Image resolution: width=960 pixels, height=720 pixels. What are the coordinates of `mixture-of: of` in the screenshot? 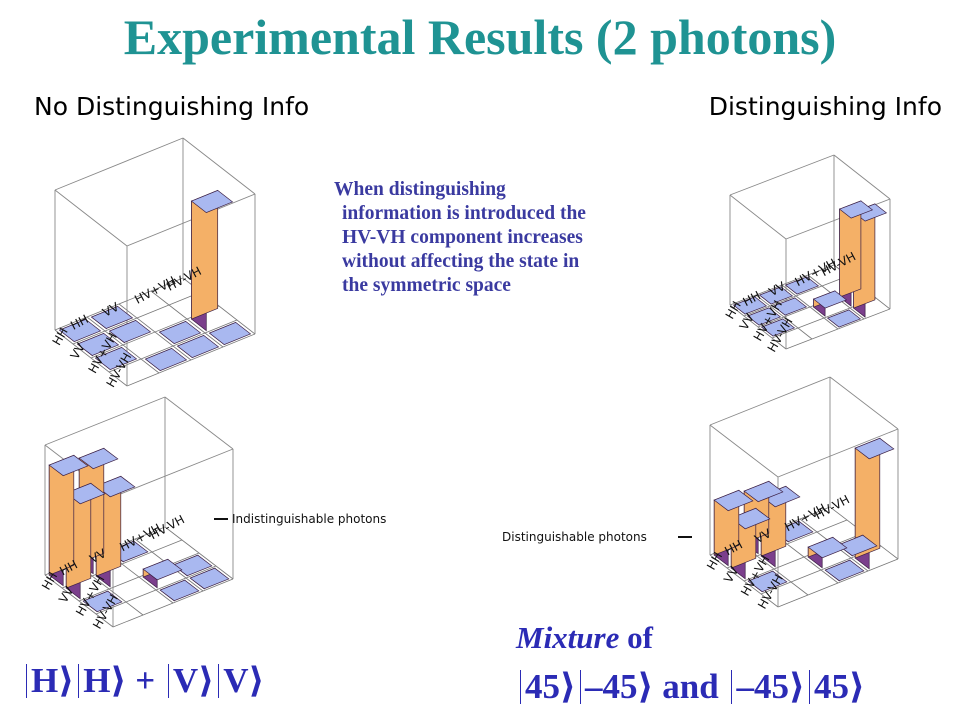 It's located at (636, 637).